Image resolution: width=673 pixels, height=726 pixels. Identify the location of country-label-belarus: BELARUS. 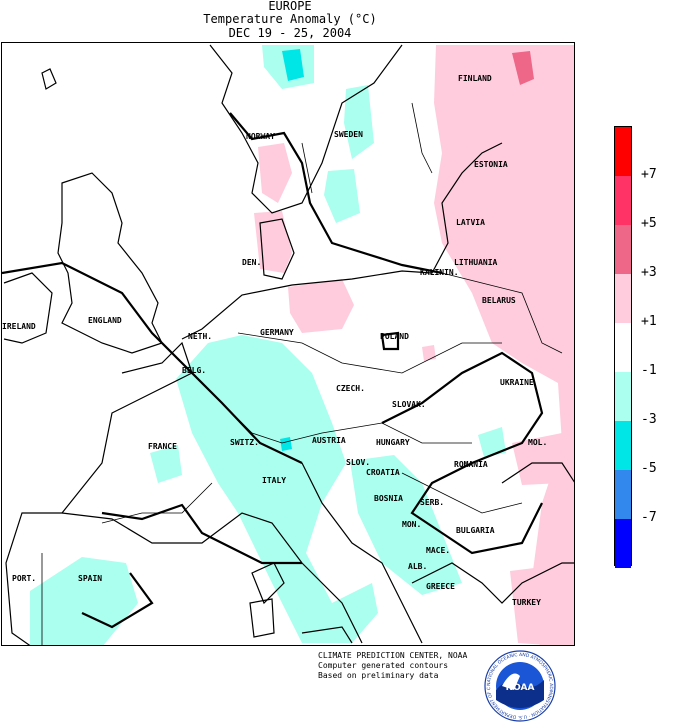
(499, 300).